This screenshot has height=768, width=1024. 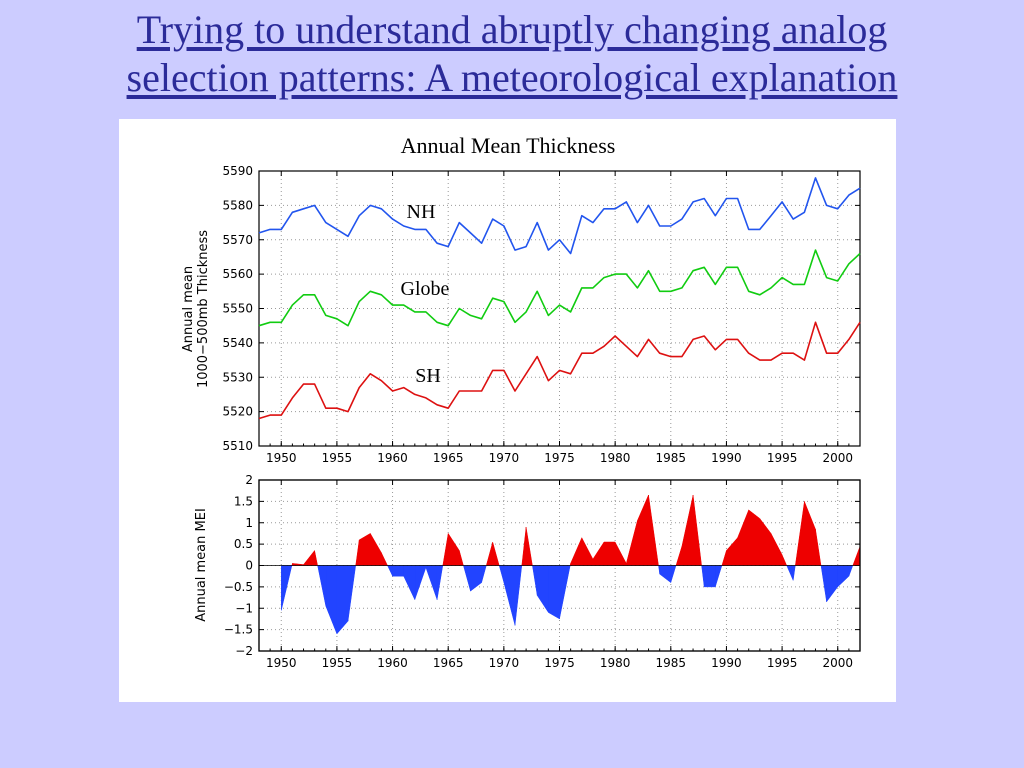 What do you see at coordinates (237, 205) in the screenshot?
I see `thickness-ytick-label: 5580` at bounding box center [237, 205].